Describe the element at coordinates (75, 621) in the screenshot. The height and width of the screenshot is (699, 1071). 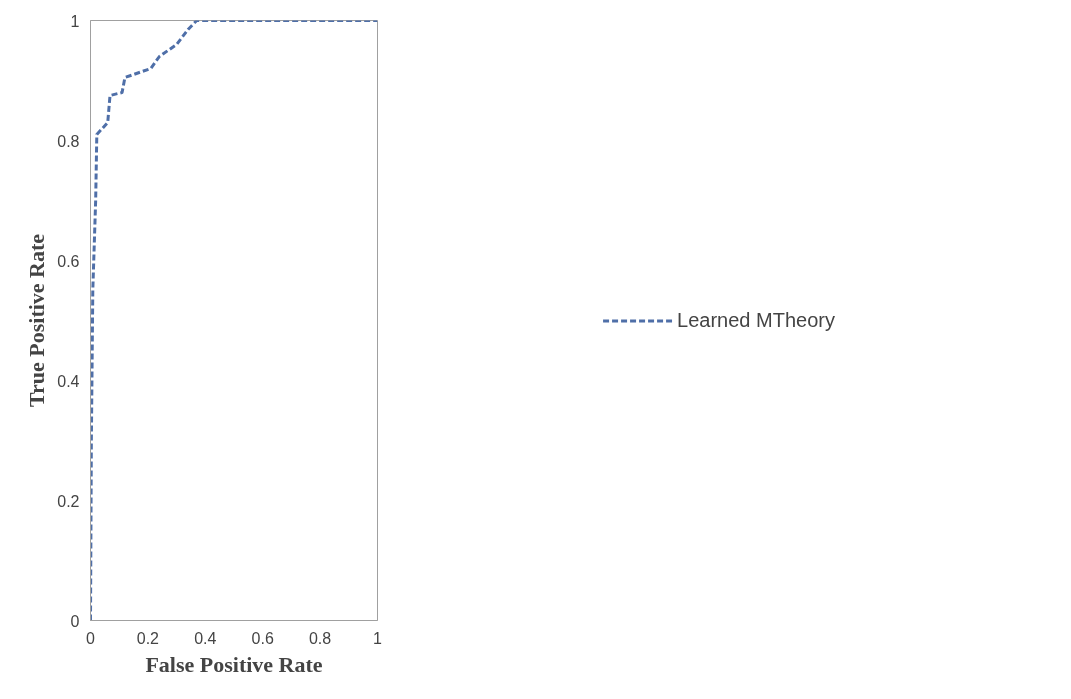
I see `y-tick-label: 0` at that location.